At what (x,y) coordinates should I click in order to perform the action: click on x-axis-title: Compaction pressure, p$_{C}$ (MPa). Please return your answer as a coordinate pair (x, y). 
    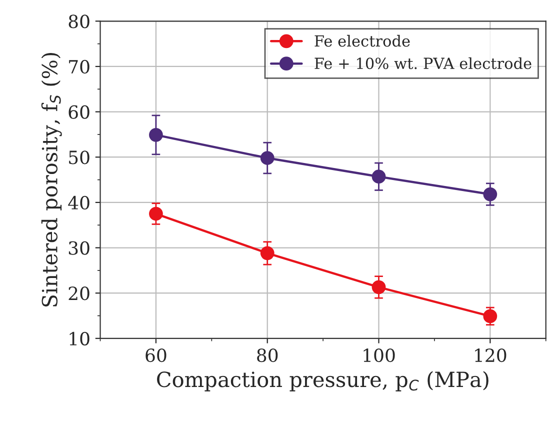
    Looking at the image, I should click on (322, 381).